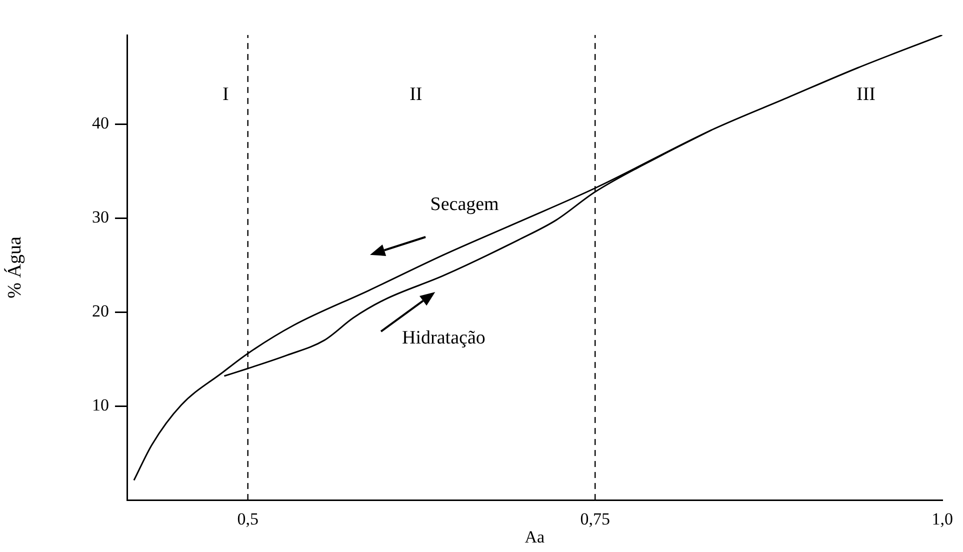  What do you see at coordinates (100, 311) in the screenshot?
I see `y-tick-label: 20` at bounding box center [100, 311].